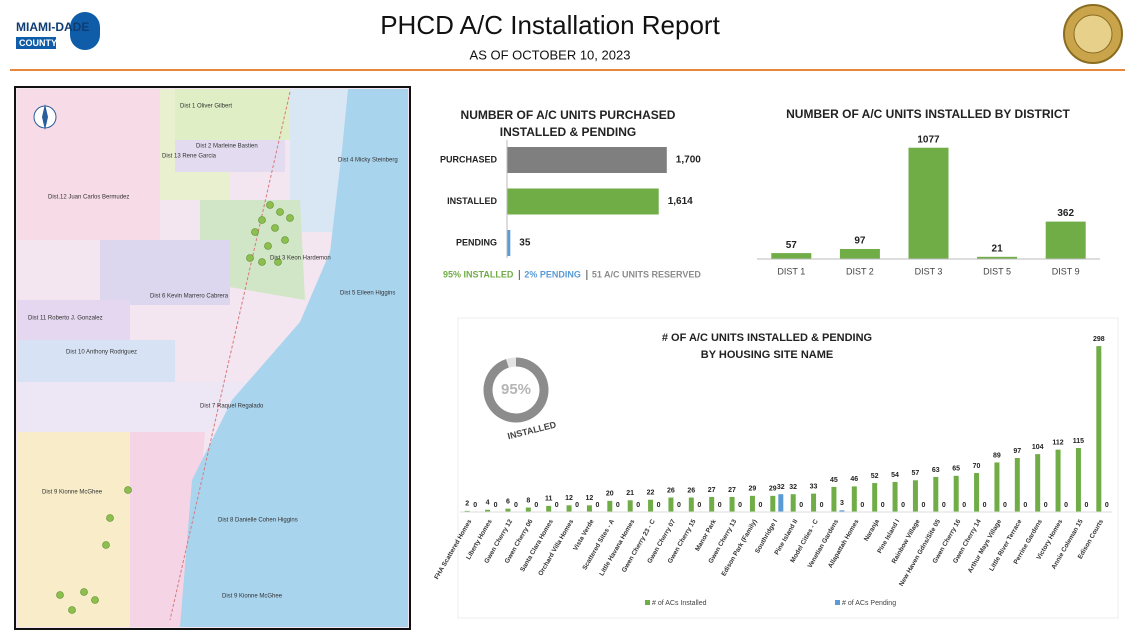  What do you see at coordinates (549, 499) in the screenshot?
I see `value-label: 11` at bounding box center [549, 499].